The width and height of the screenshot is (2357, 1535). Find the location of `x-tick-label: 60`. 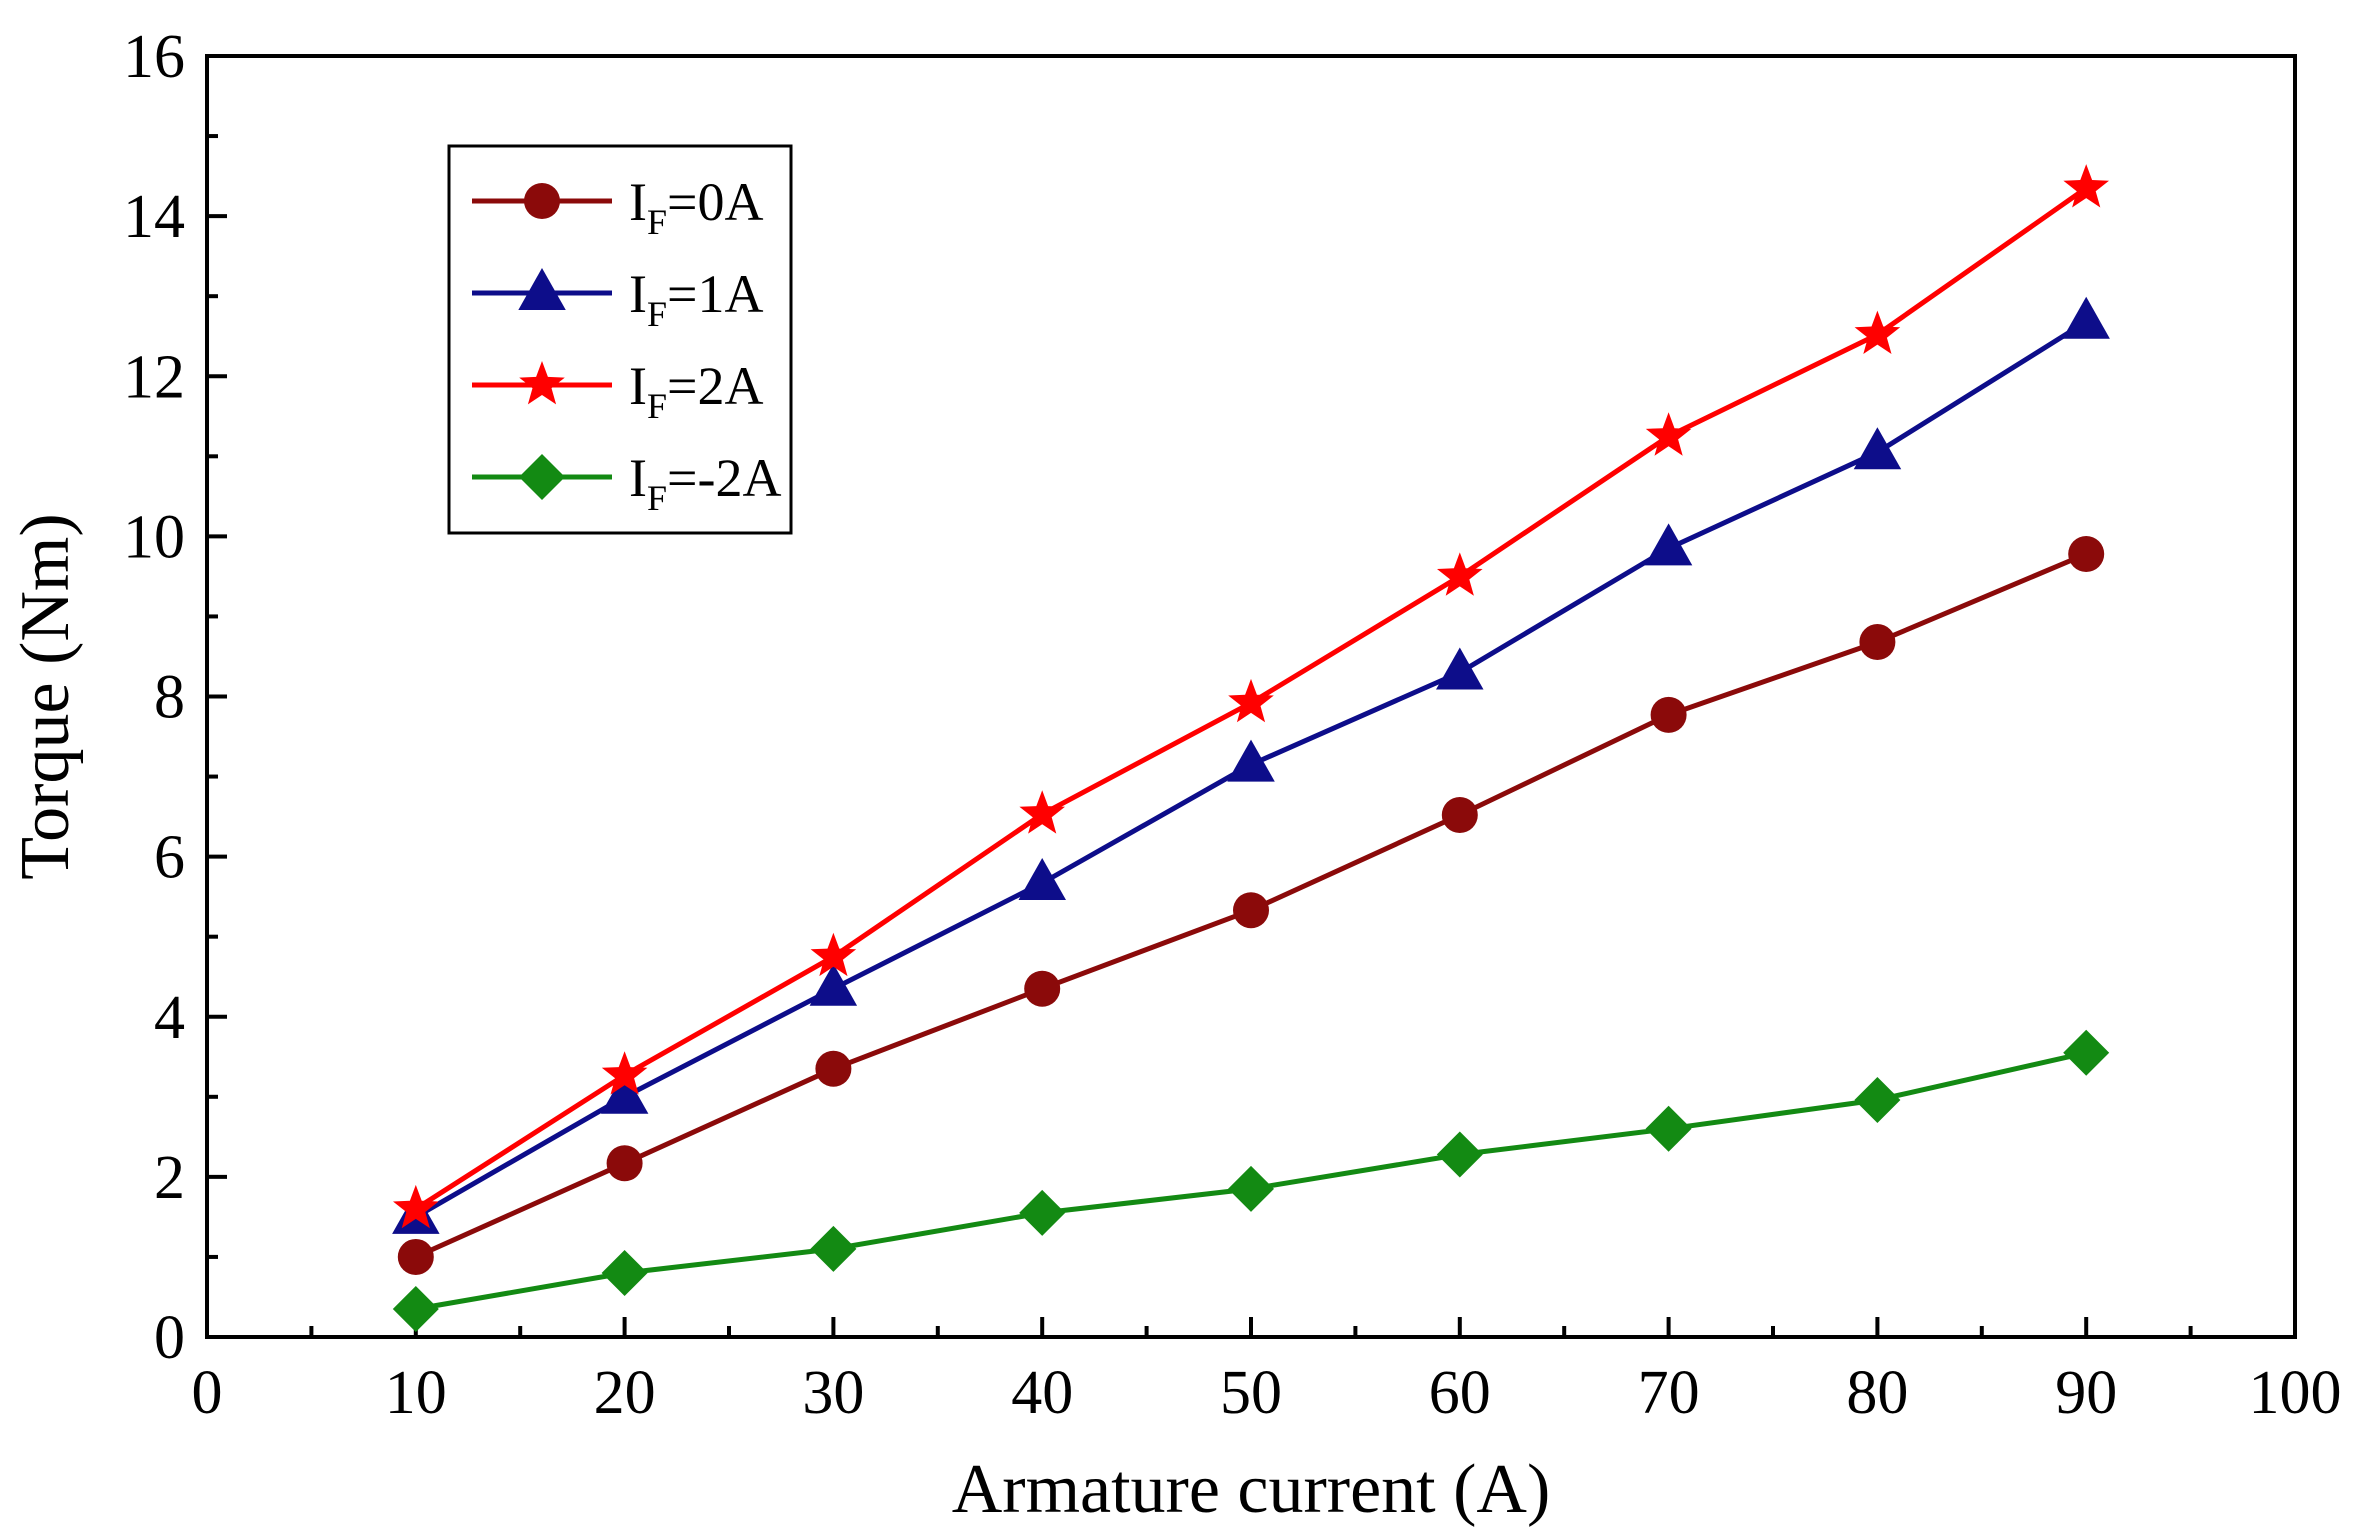

x-tick-label: 60 is located at coordinates (1460, 1393).